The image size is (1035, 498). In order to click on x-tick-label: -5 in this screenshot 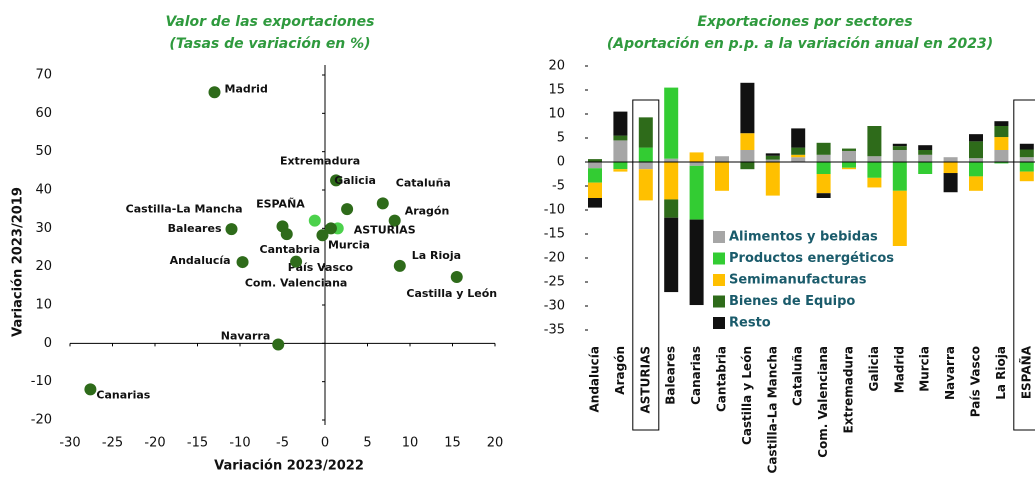, I will do `click(282, 443)`.